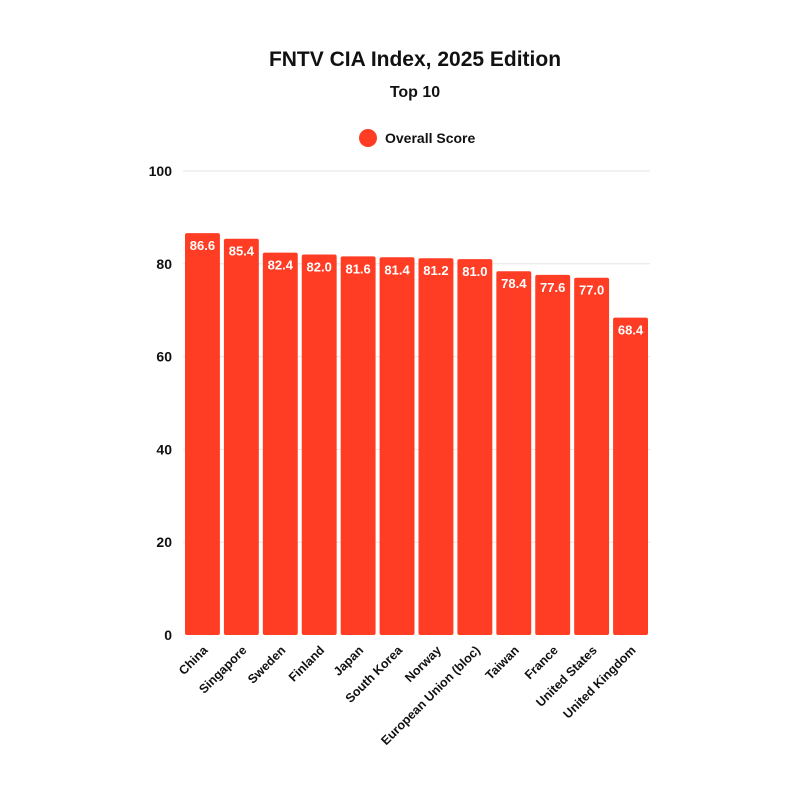  I want to click on data-label: 82.0, so click(319, 267).